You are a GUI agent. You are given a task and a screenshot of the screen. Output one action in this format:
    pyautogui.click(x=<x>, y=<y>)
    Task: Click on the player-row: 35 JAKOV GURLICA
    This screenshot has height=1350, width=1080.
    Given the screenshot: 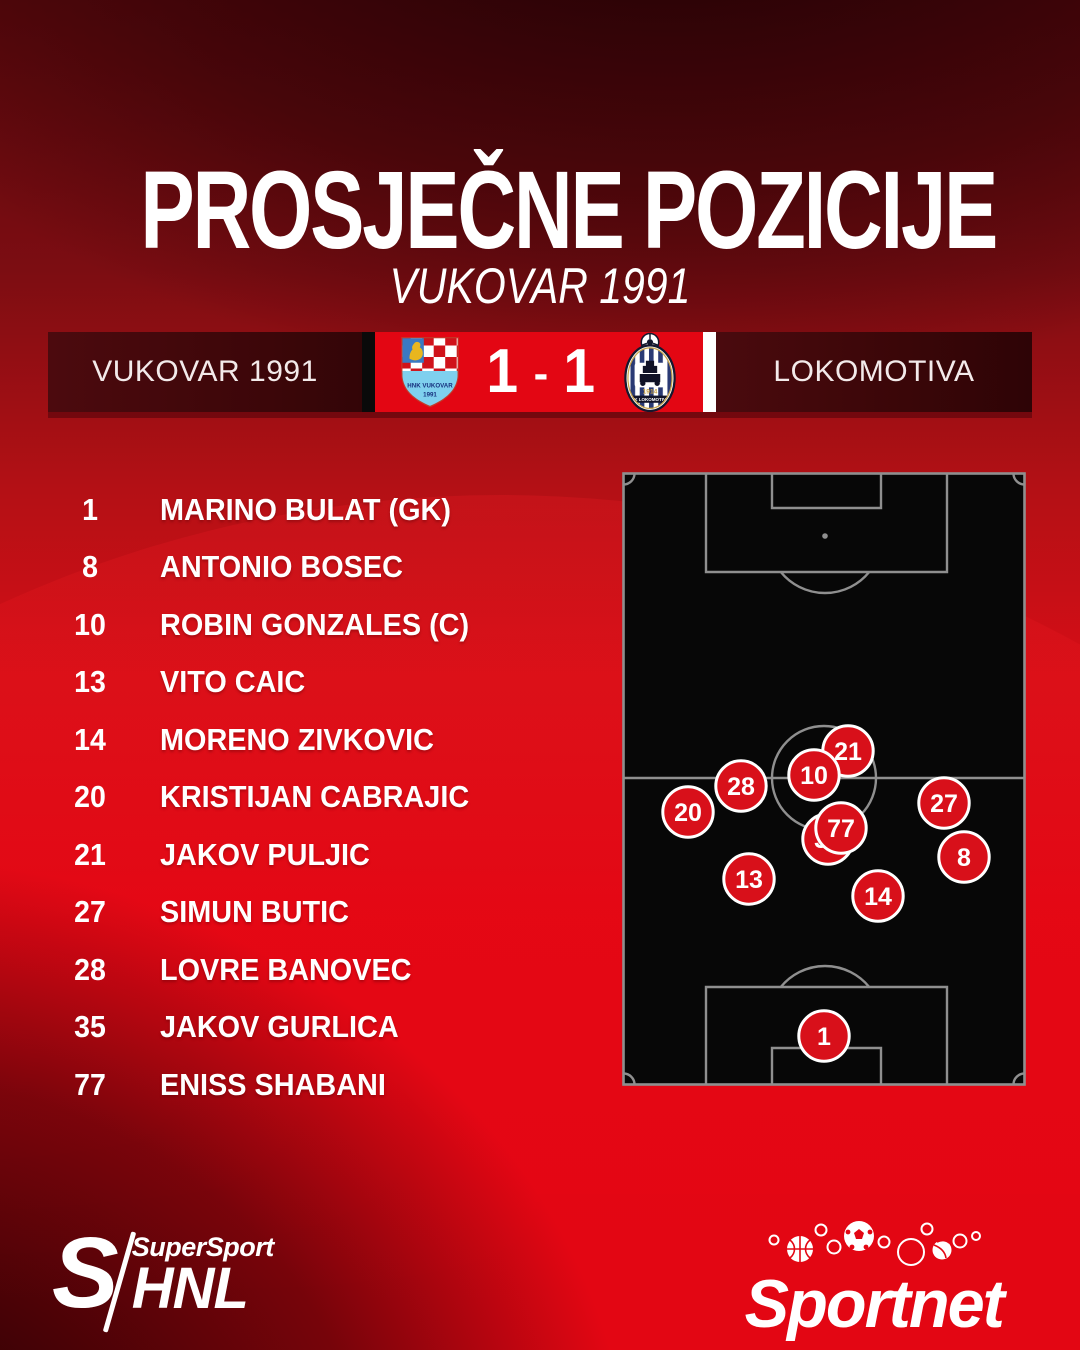 What is the action you would take?
    pyautogui.click(x=330, y=1028)
    